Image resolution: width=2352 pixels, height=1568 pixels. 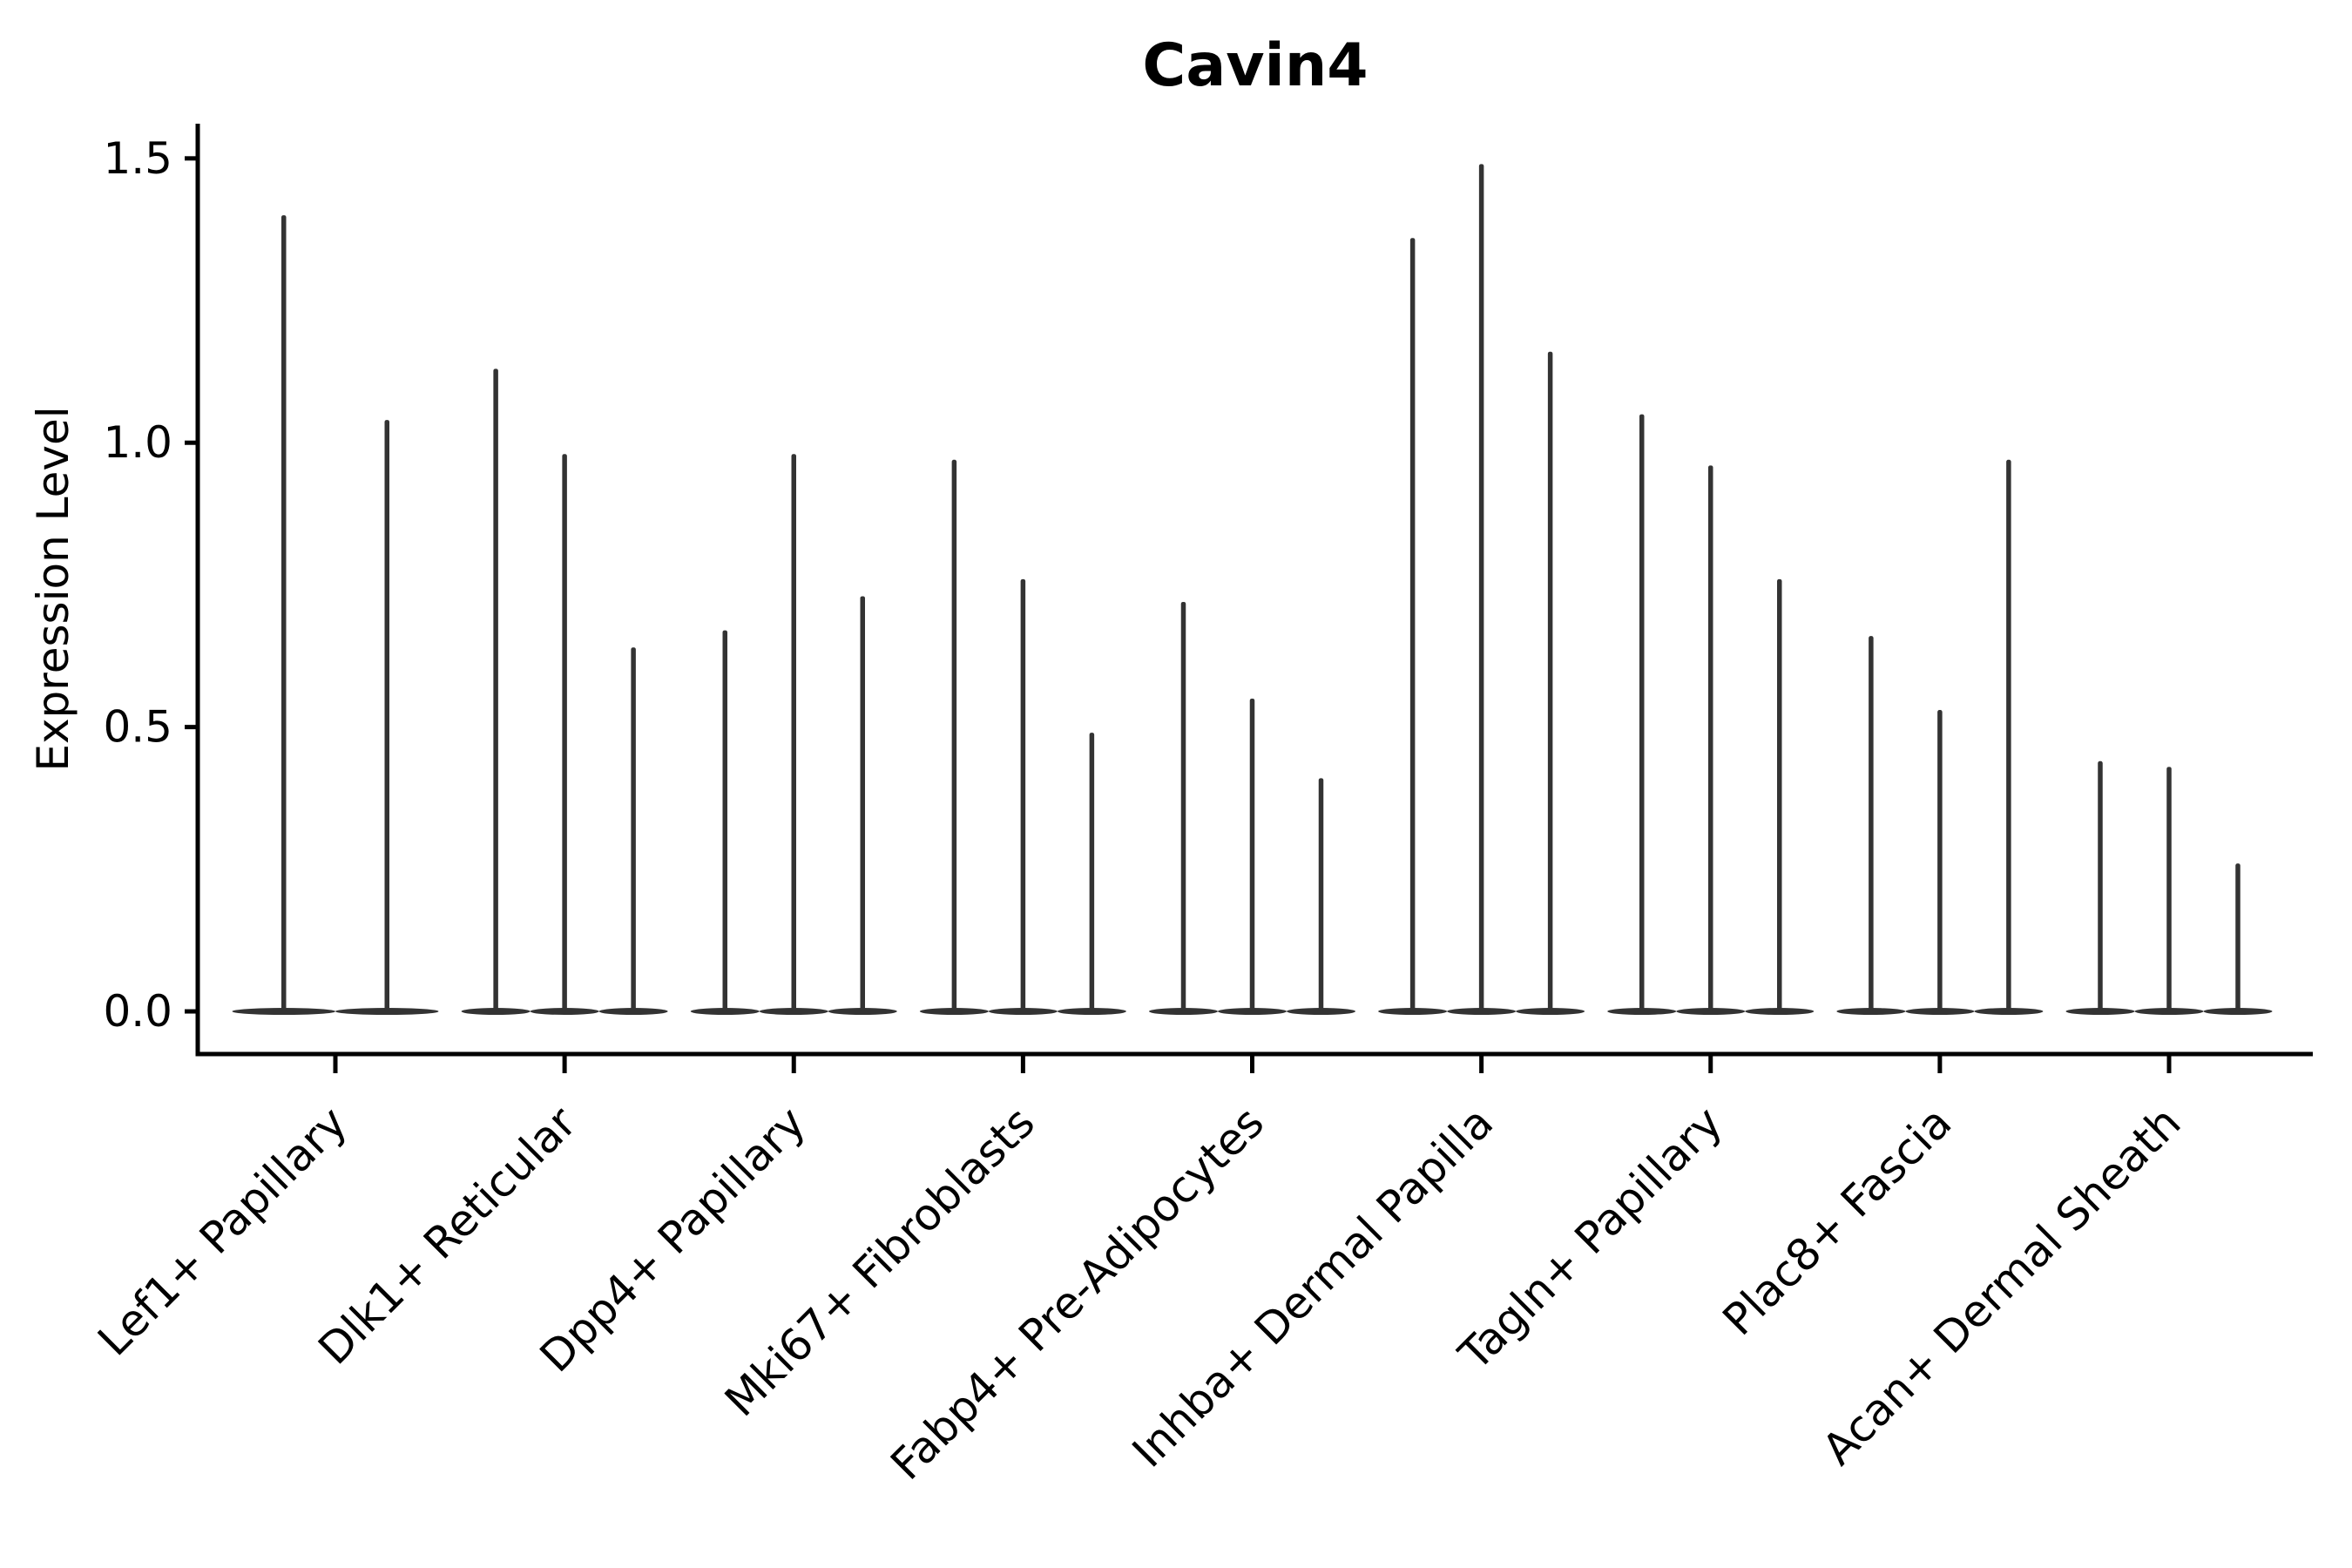 I want to click on y-axis-label: Expression Level, so click(x=53, y=588).